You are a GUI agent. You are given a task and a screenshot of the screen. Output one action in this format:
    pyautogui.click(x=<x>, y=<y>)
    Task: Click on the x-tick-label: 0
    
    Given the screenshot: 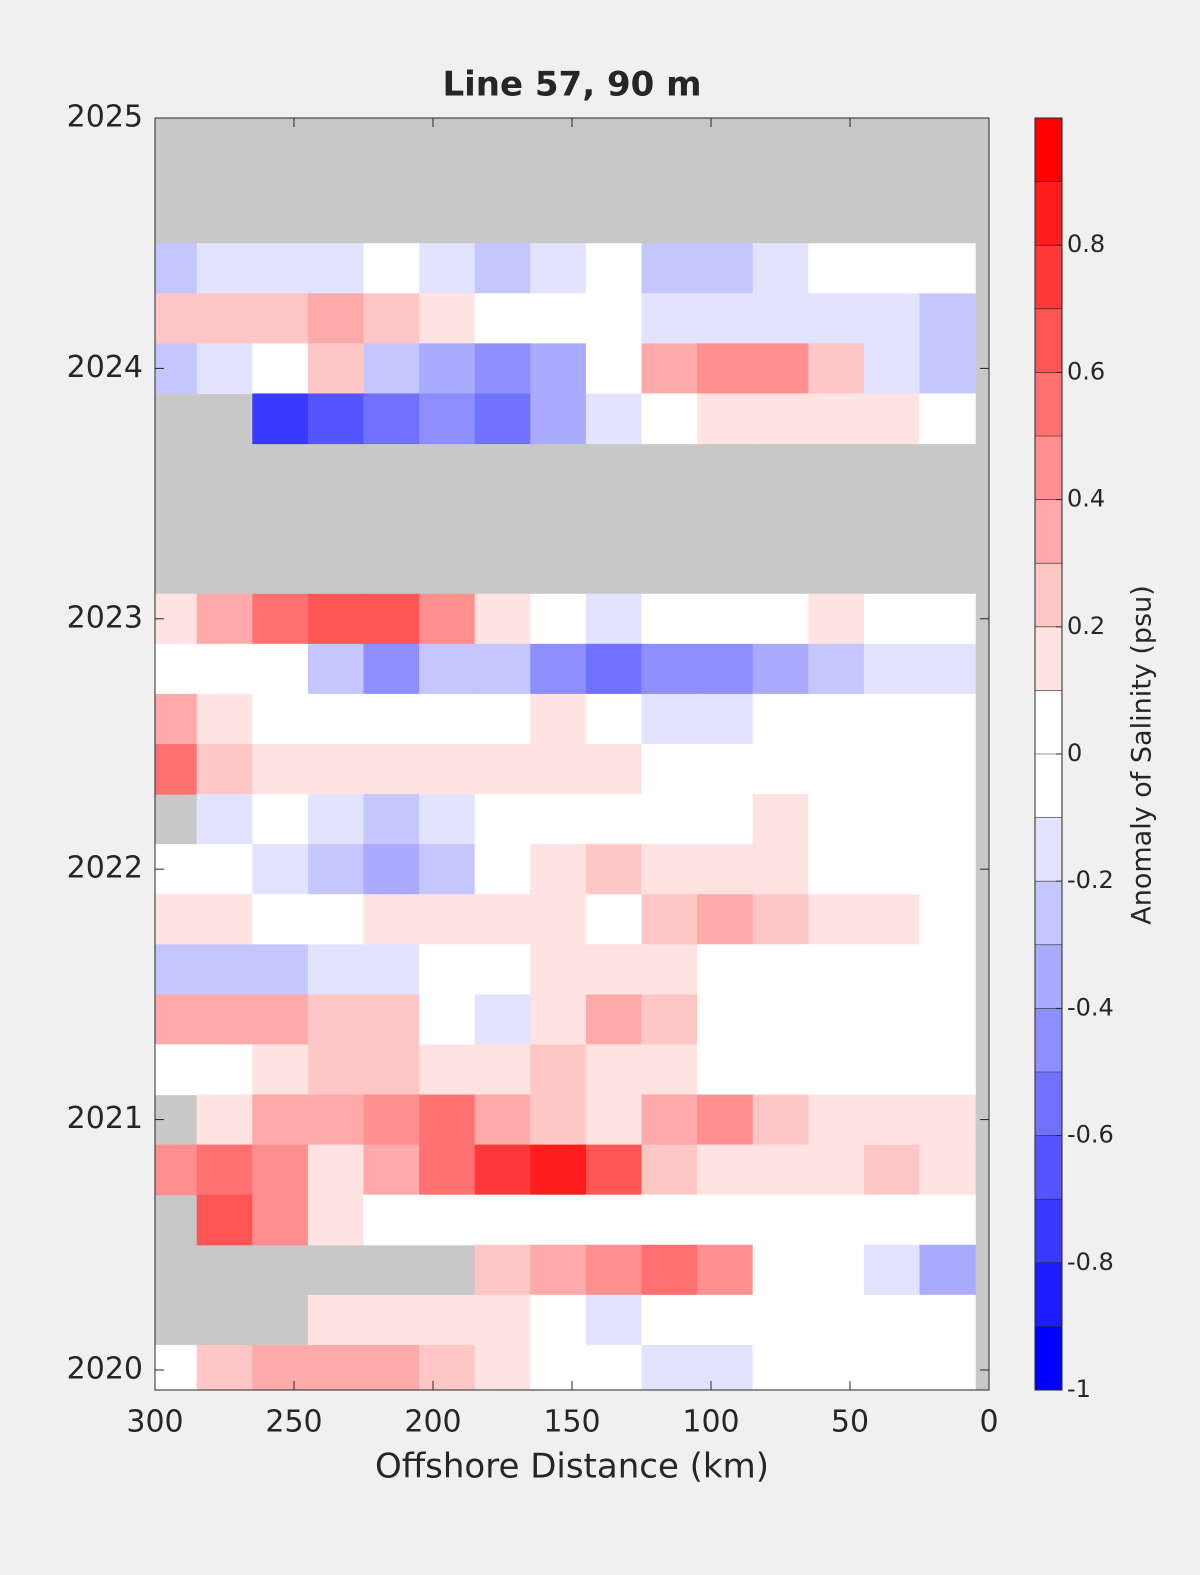 What is the action you would take?
    pyautogui.click(x=988, y=1422)
    